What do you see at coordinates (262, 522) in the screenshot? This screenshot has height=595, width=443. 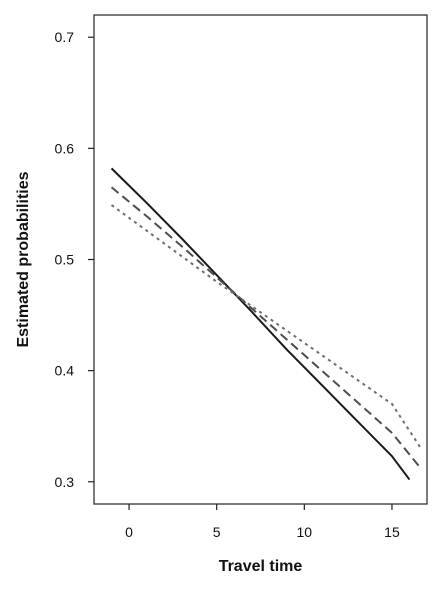 I see `x-axis-ticks: 0 5 10 15` at bounding box center [262, 522].